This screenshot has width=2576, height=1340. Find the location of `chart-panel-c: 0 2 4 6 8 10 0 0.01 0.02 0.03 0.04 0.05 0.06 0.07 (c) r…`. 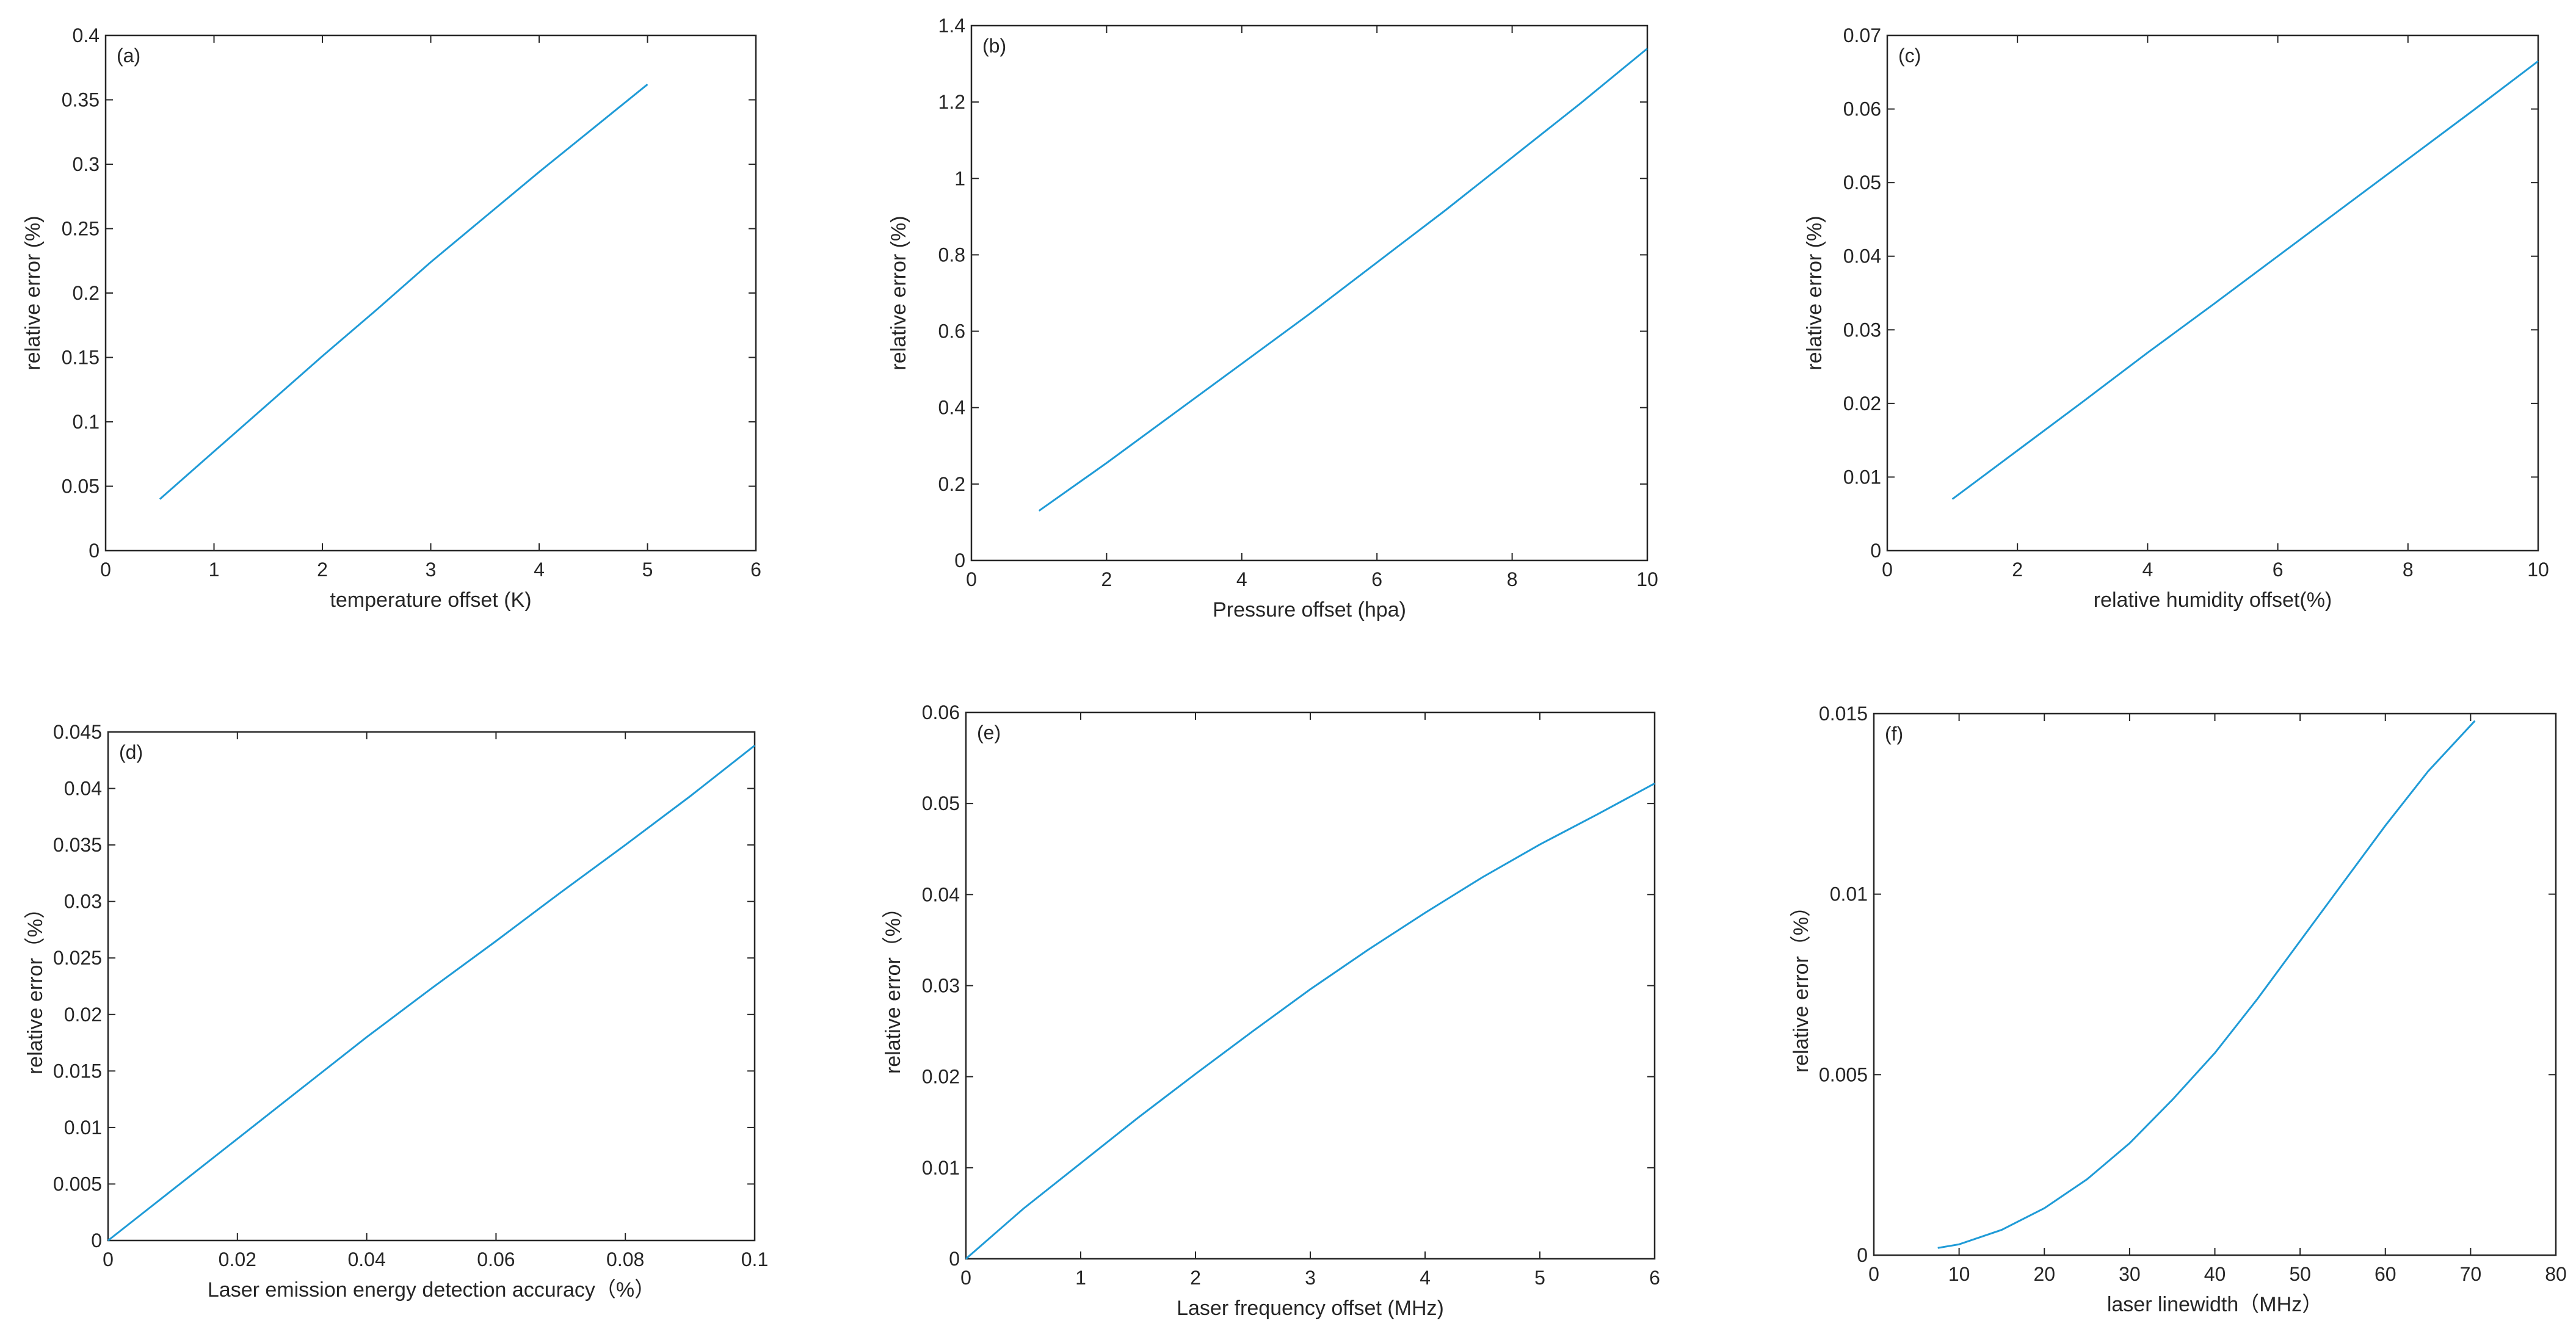

chart-panel-c: 0 2 4 6 8 10 0 0.01 0.02 0.03 0.04 0.05 0.06 0.07 (c) r… is located at coordinates (2176, 318).